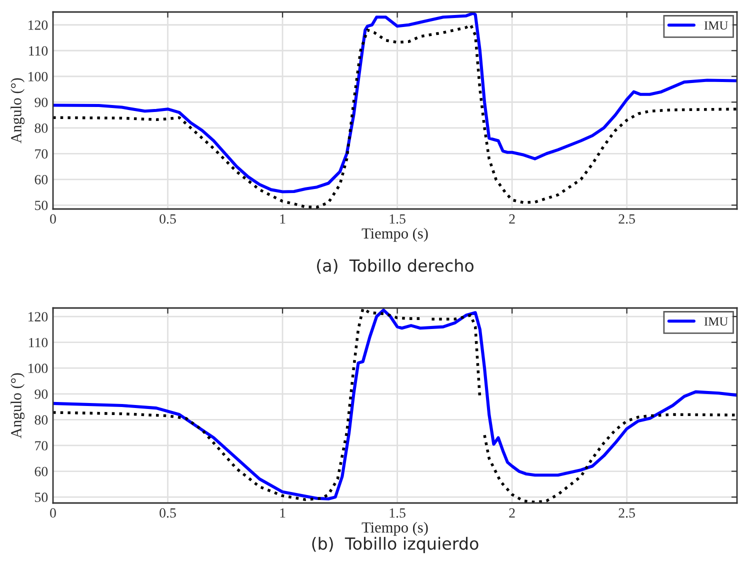 The image size is (739, 577). Describe the element at coordinates (395, 266) in the screenshot. I see `text: (a) Tobillo derecho` at that location.